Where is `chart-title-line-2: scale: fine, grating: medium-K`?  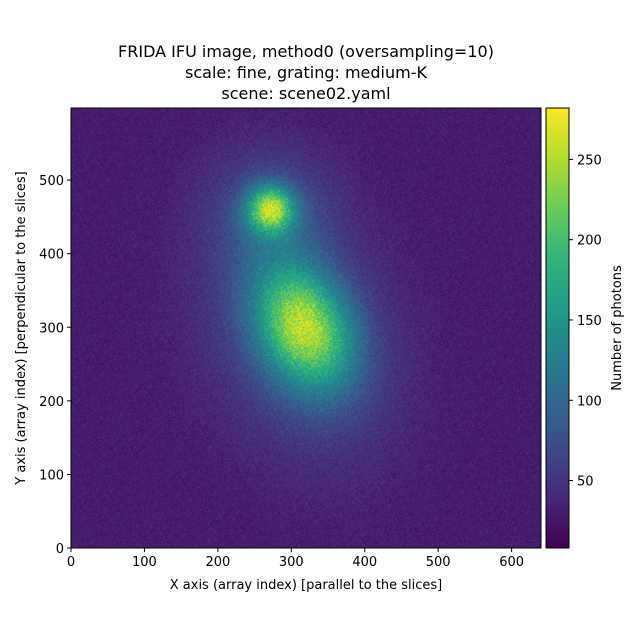
chart-title-line-2: scale: fine, grating: medium-K is located at coordinates (306, 72).